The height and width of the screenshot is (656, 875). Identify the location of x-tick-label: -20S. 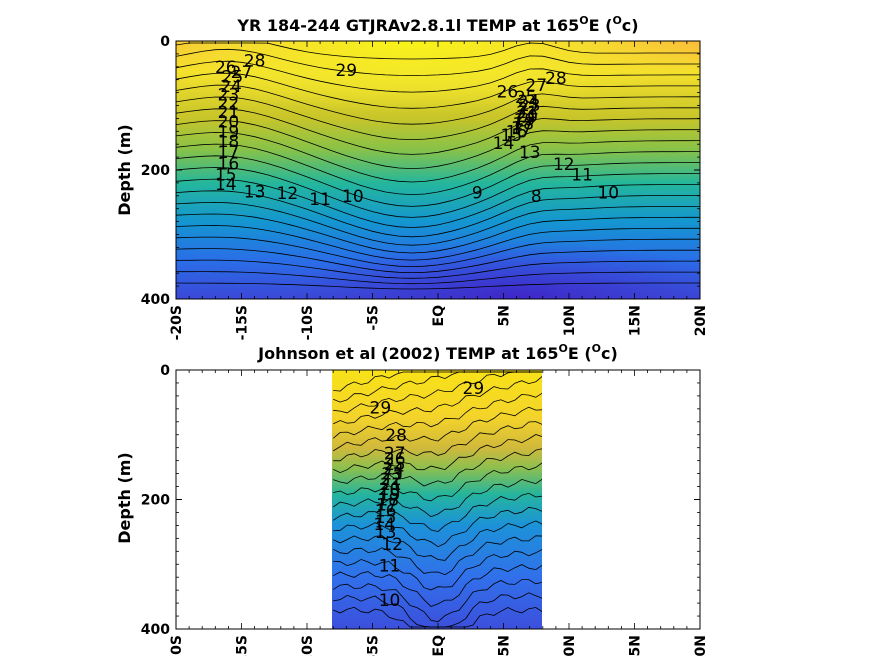
(177, 322).